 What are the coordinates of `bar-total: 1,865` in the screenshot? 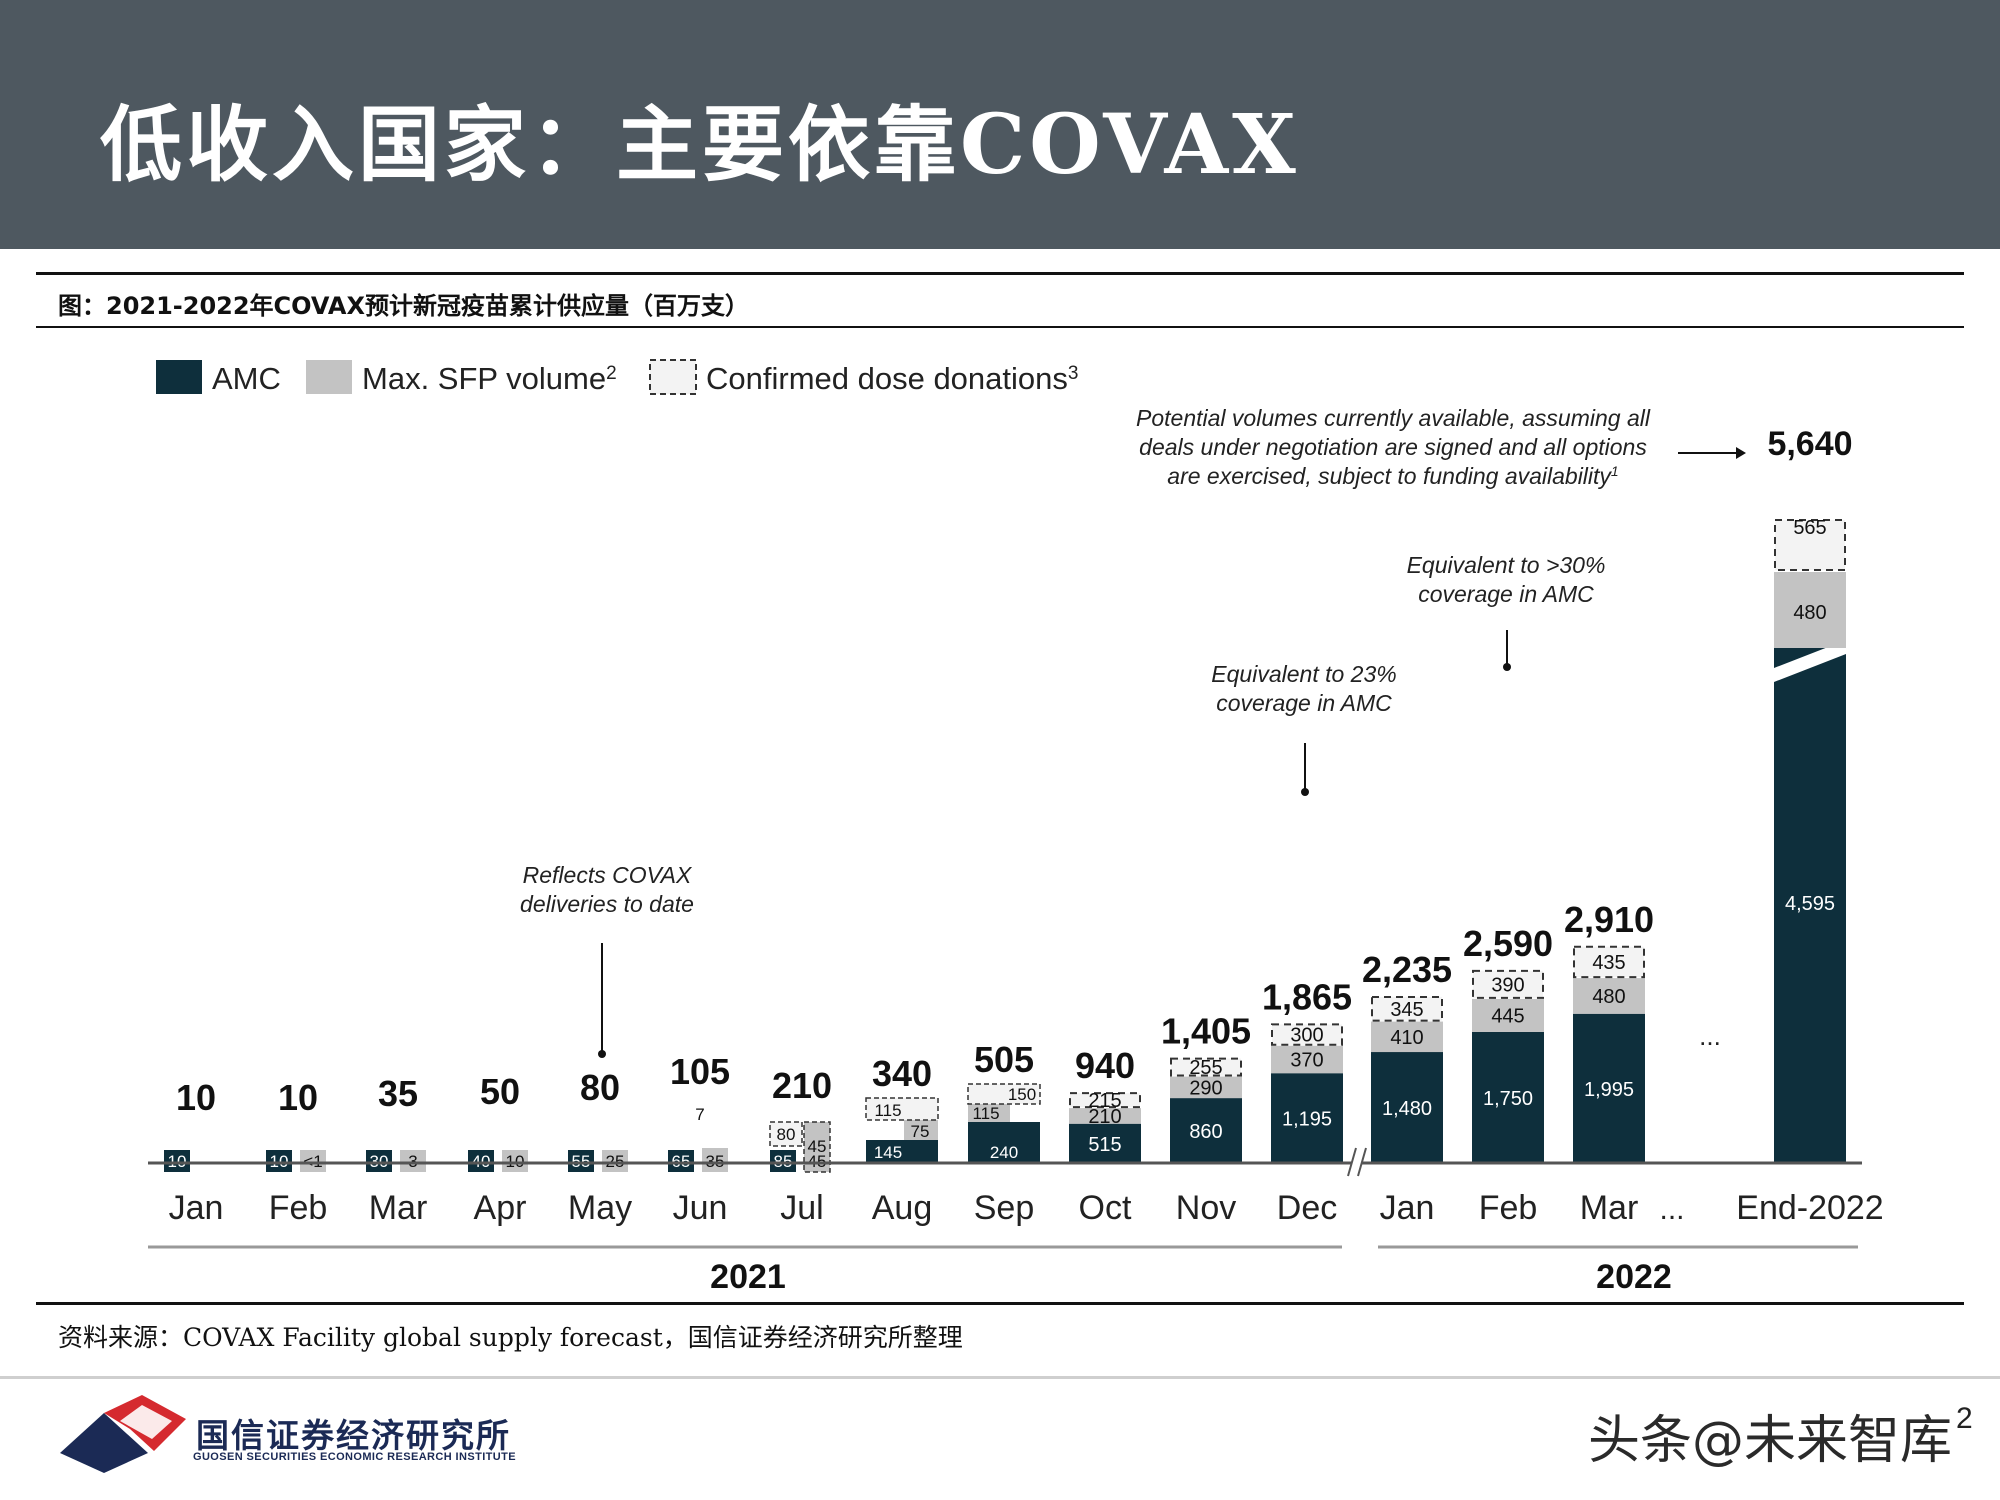 It's located at (1307, 996).